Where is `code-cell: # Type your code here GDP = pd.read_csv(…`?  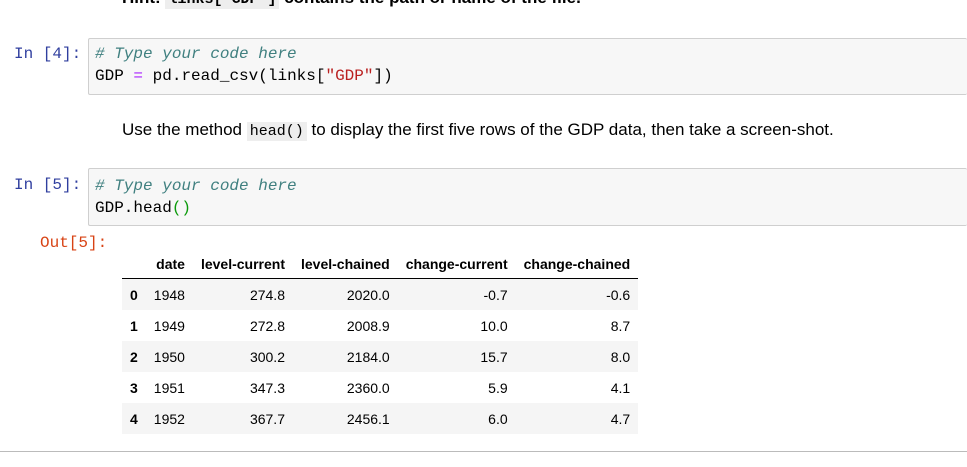
code-cell: # Type your code here GDP = pd.read_csv(… is located at coordinates (527, 66).